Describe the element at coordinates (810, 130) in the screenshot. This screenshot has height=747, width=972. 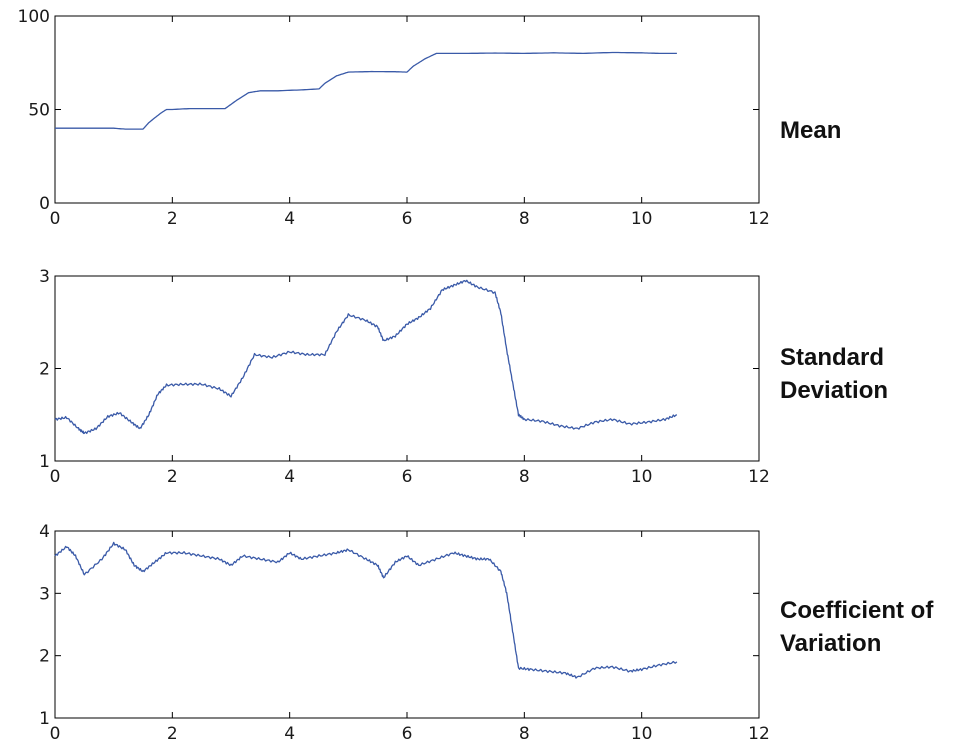
I see `panel-label: Mean` at that location.